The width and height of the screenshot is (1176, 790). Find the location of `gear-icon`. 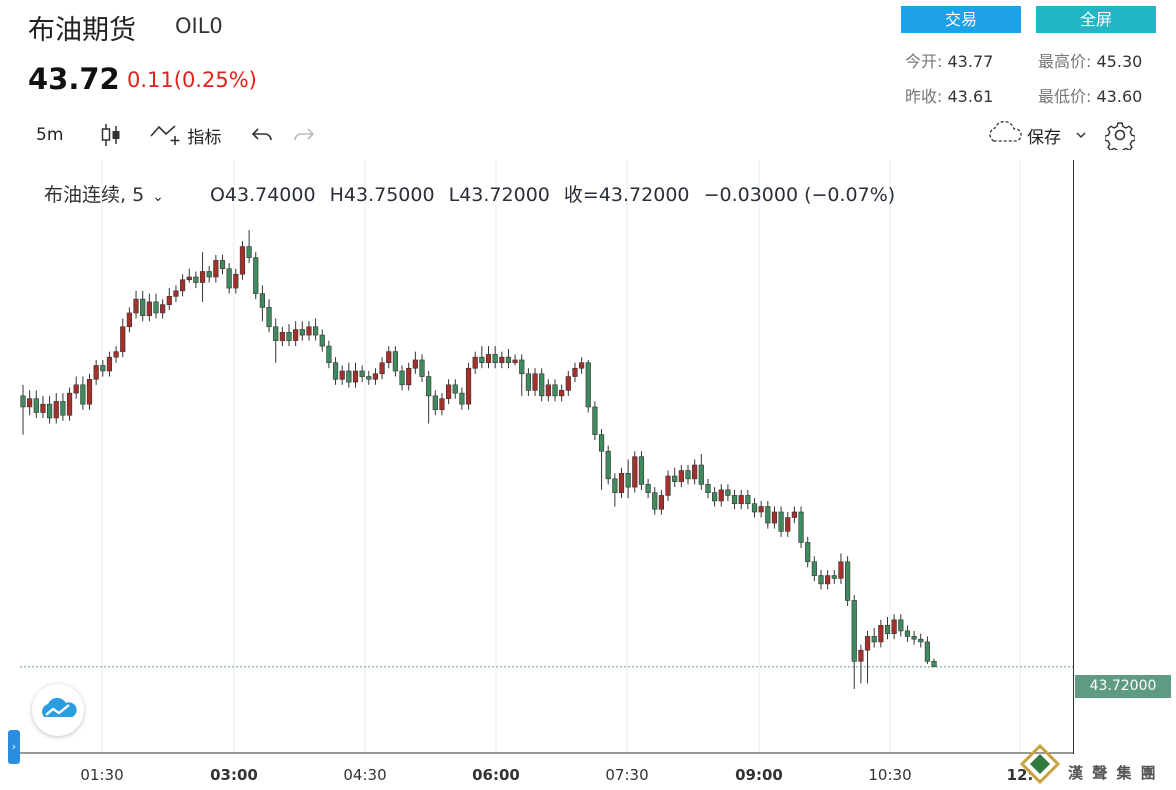

gear-icon is located at coordinates (1120, 135).